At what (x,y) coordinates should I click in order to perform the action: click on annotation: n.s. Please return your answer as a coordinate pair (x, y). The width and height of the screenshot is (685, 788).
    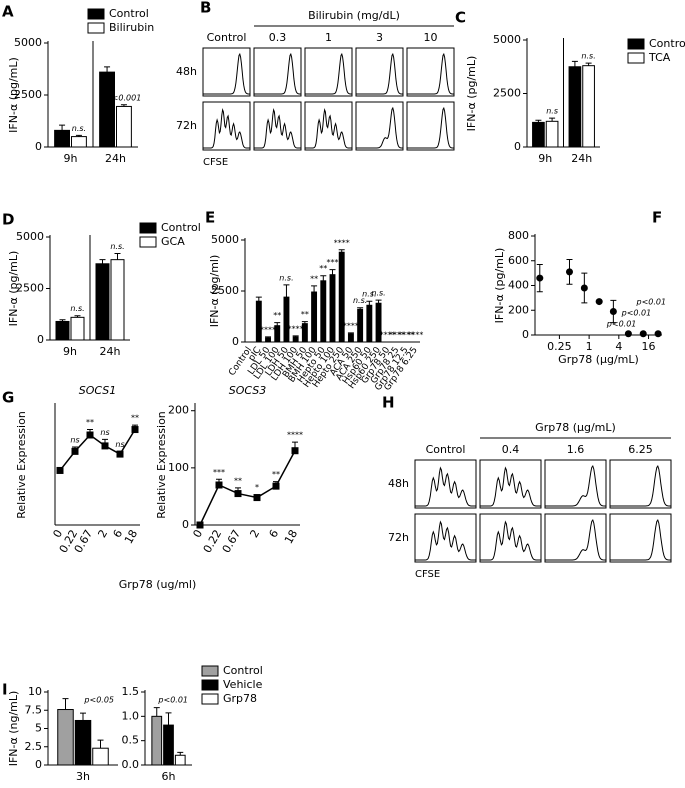
    Looking at the image, I should click on (552, 111).